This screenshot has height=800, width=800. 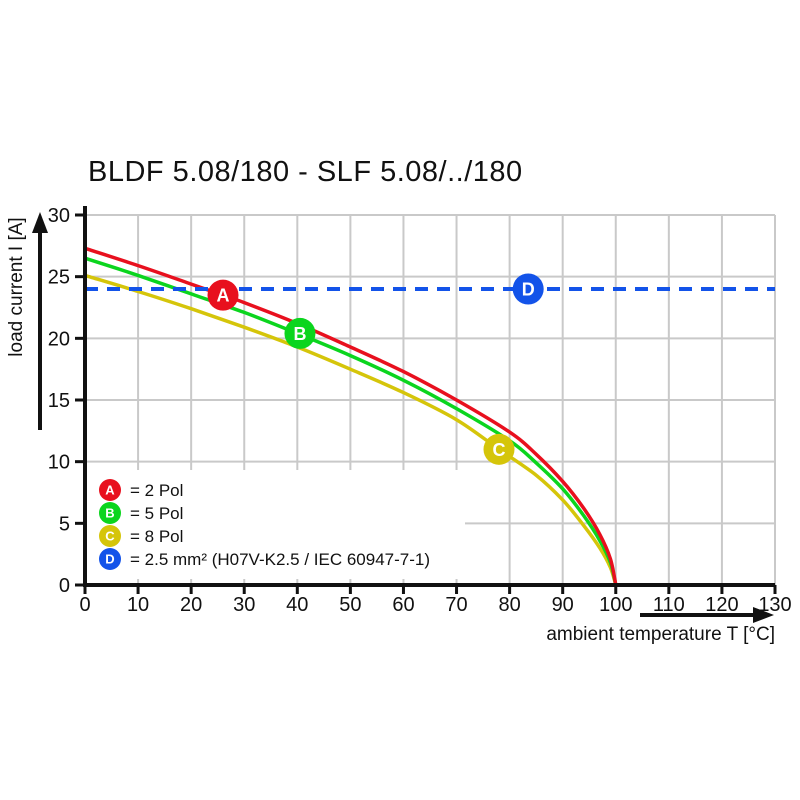 I want to click on x-tick-label-40: 40, so click(x=297, y=605).